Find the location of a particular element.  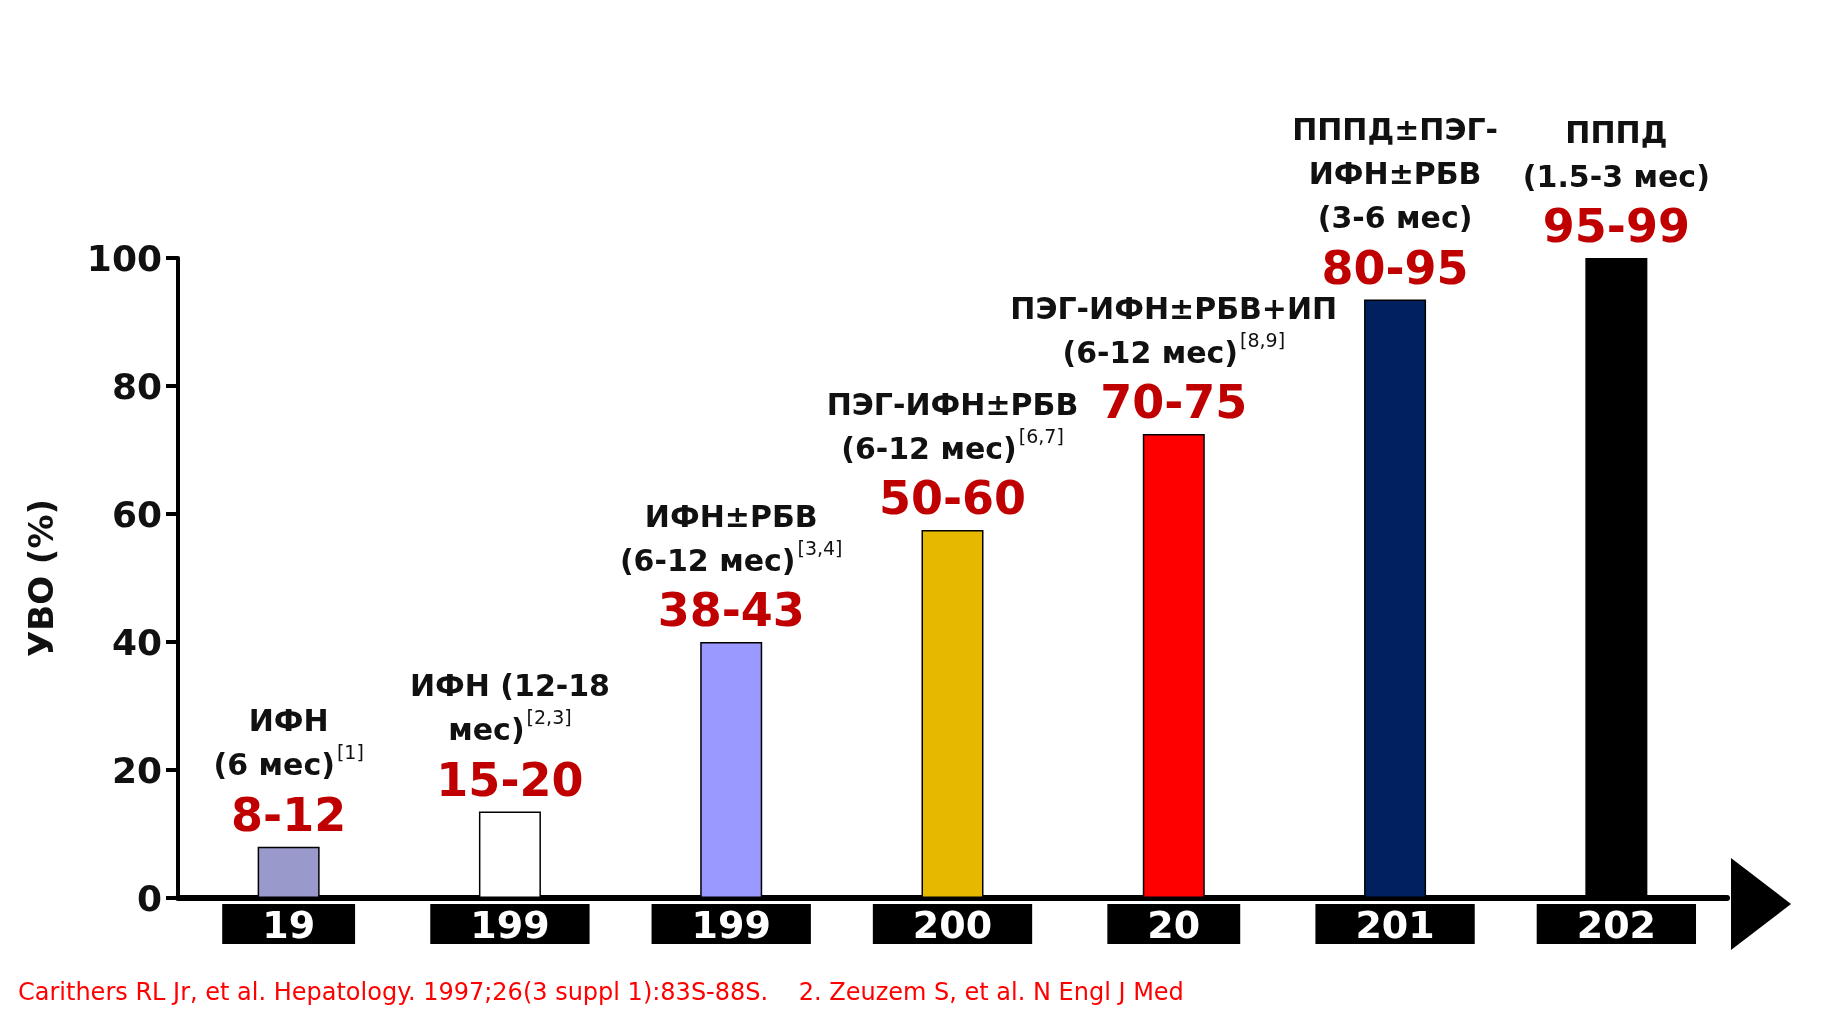

x-tick-label: 202 is located at coordinates (1616, 925).